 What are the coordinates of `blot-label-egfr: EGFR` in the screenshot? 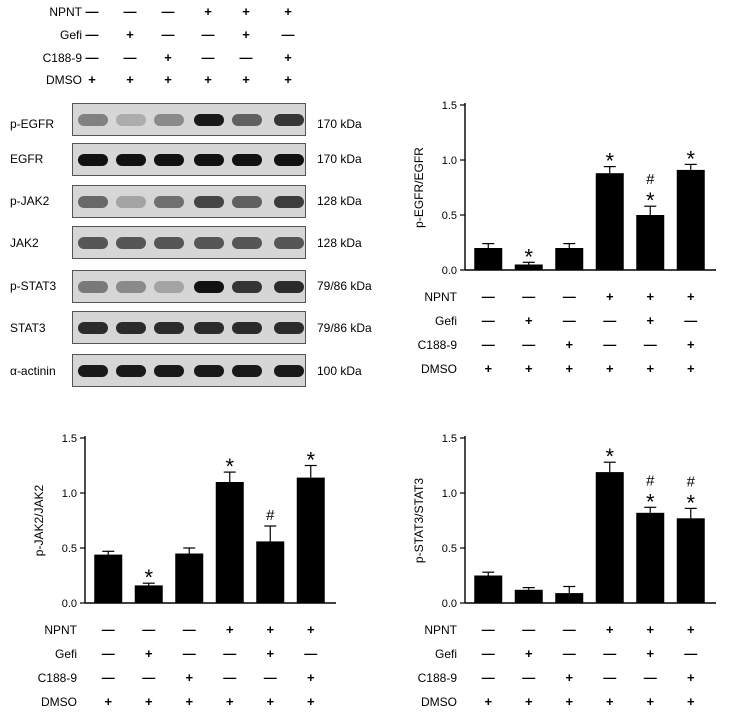 It's located at (27, 159).